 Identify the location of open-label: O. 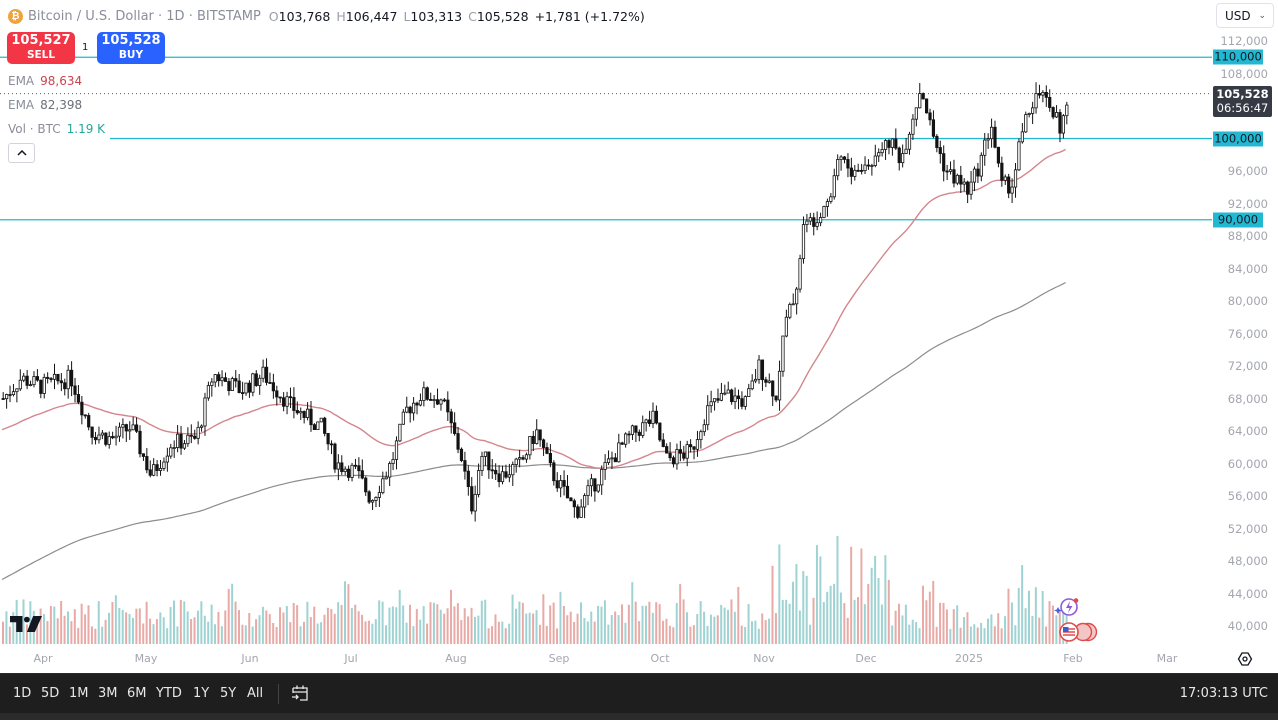
(273, 16).